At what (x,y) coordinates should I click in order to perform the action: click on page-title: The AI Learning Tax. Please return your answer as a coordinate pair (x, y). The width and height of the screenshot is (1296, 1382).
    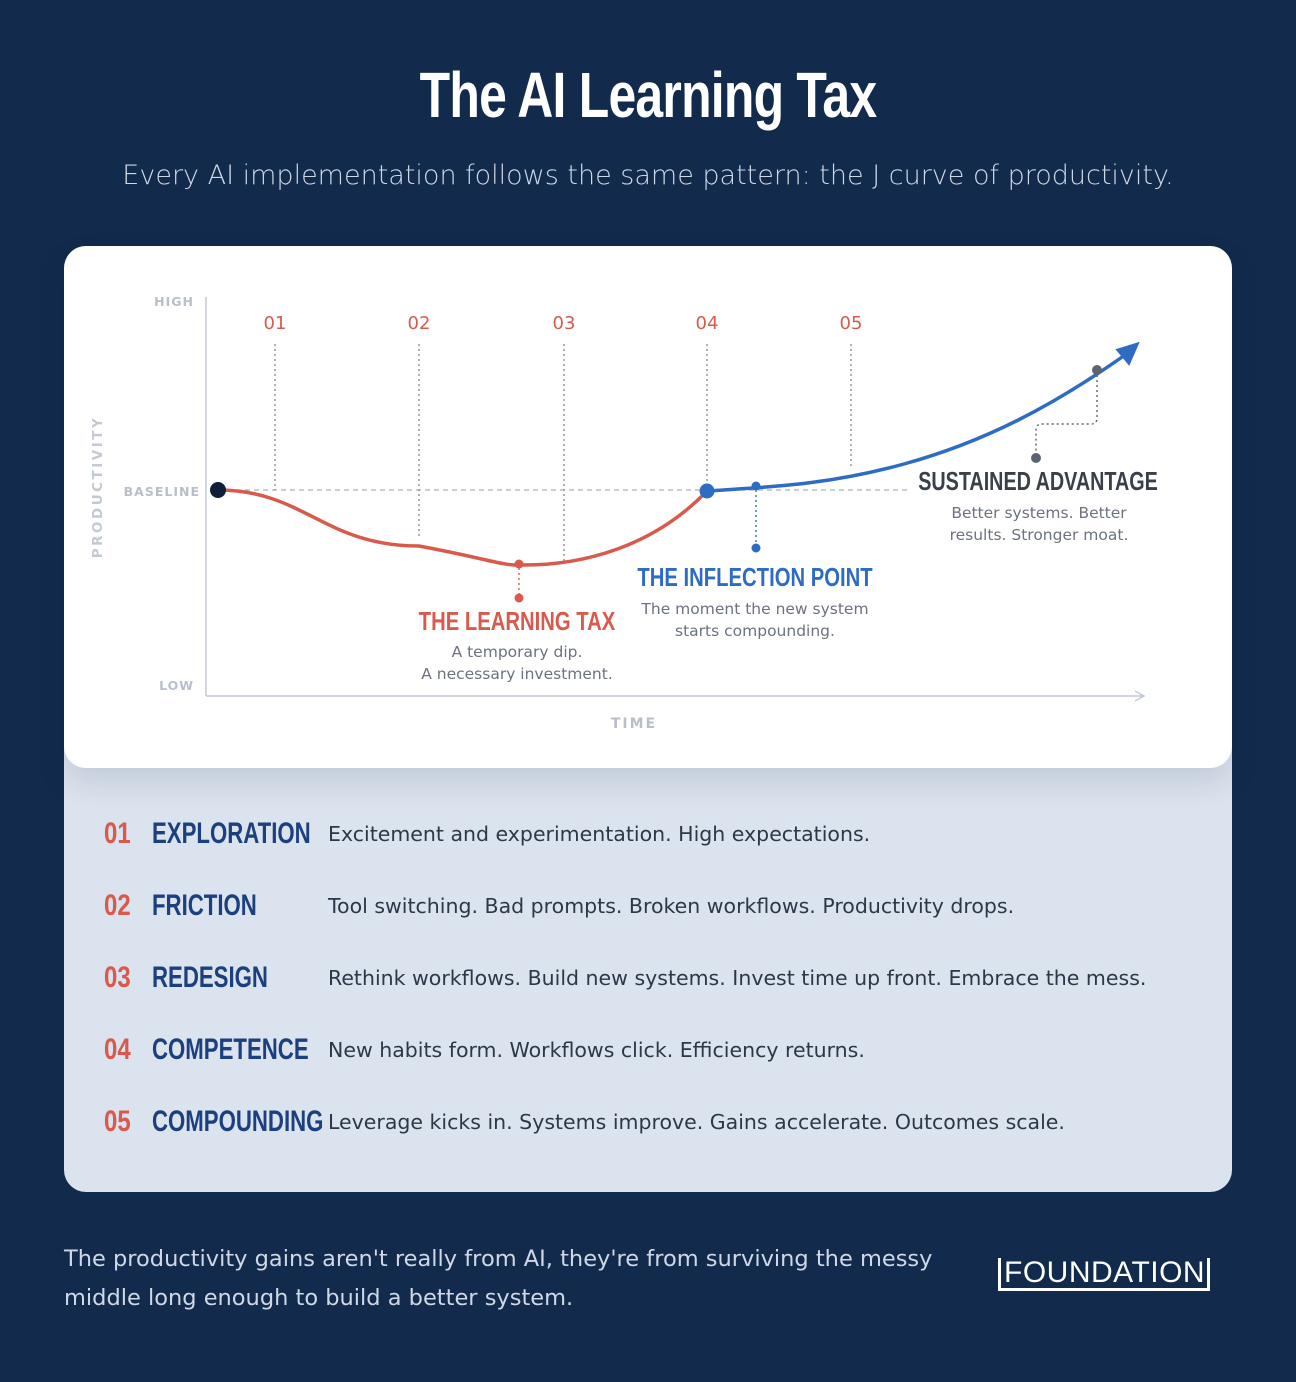
    Looking at the image, I should click on (648, 95).